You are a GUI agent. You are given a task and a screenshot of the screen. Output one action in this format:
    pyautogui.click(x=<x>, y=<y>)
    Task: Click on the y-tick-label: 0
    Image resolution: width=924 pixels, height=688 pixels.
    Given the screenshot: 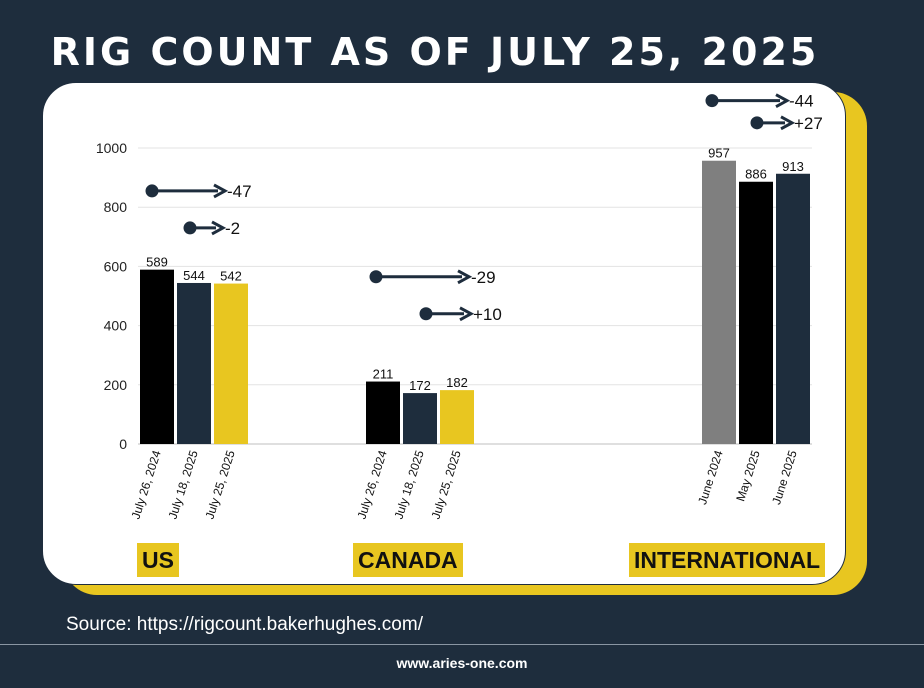 What is the action you would take?
    pyautogui.click(x=123, y=444)
    